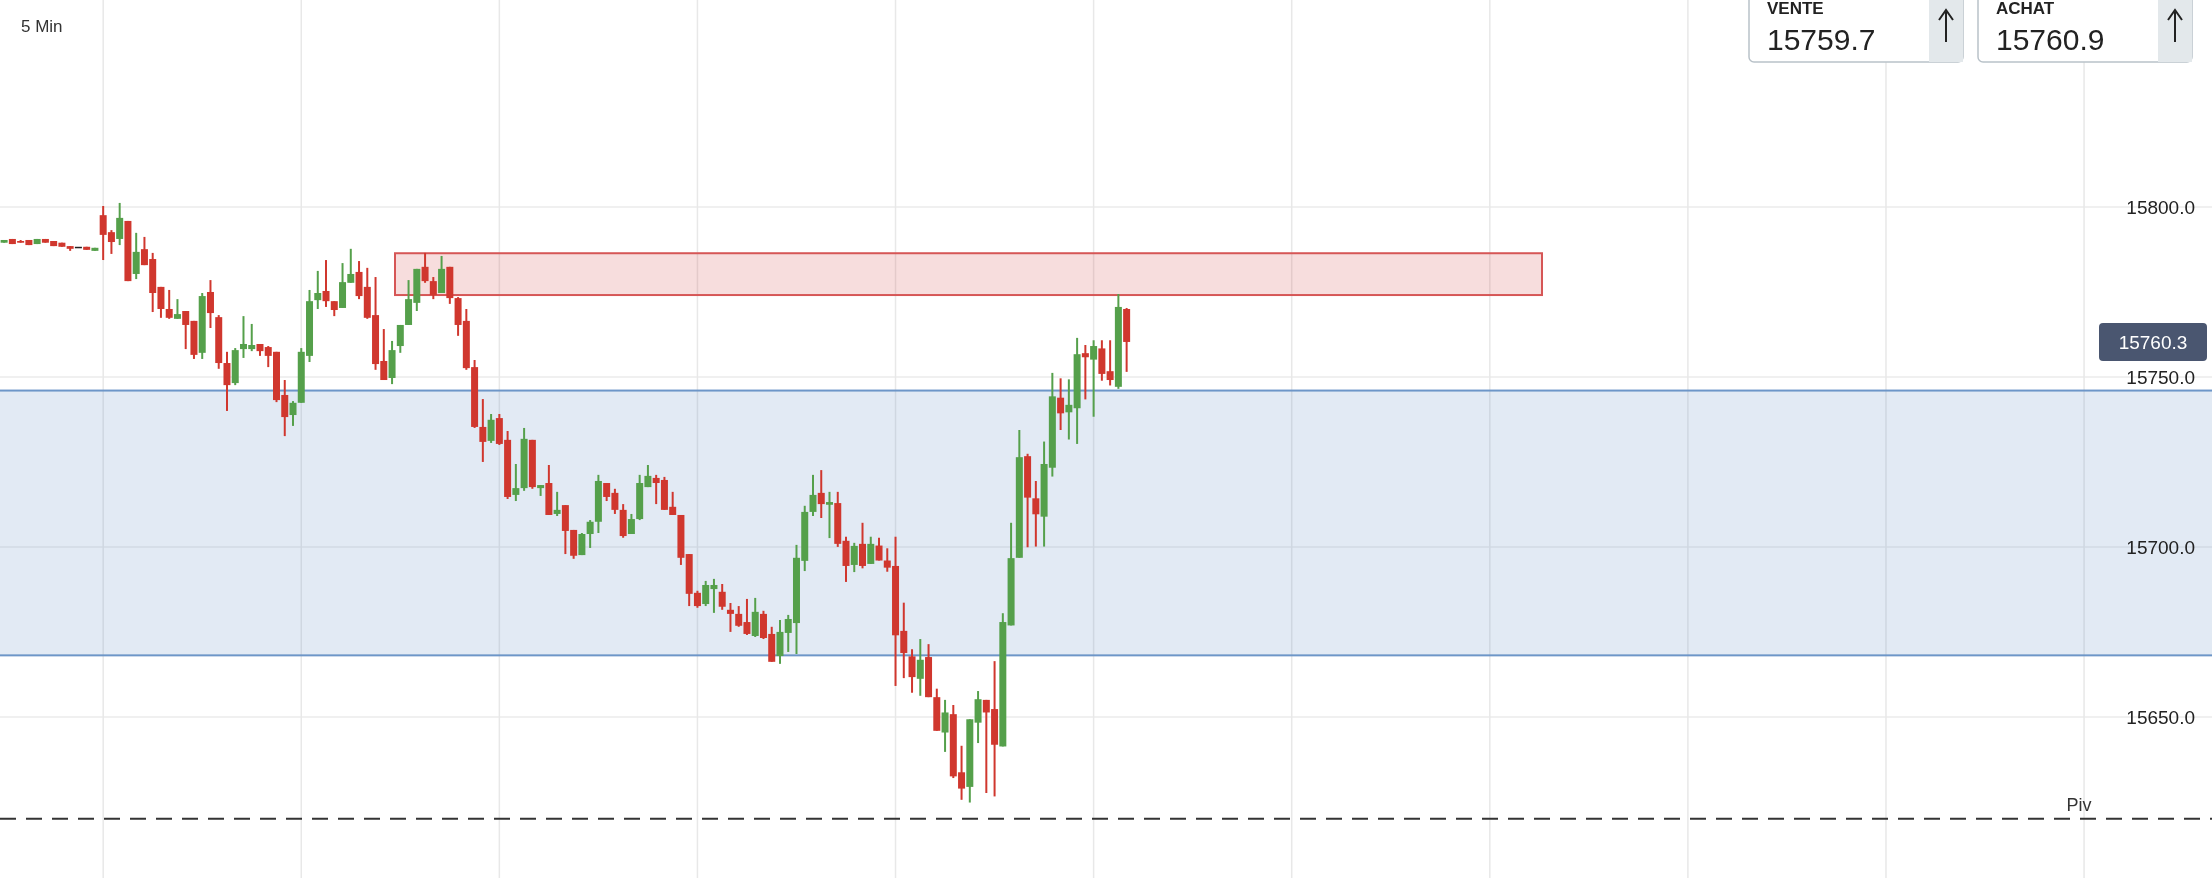  Describe the element at coordinates (2153, 342) in the screenshot. I see `annotation: 15760.3` at that location.